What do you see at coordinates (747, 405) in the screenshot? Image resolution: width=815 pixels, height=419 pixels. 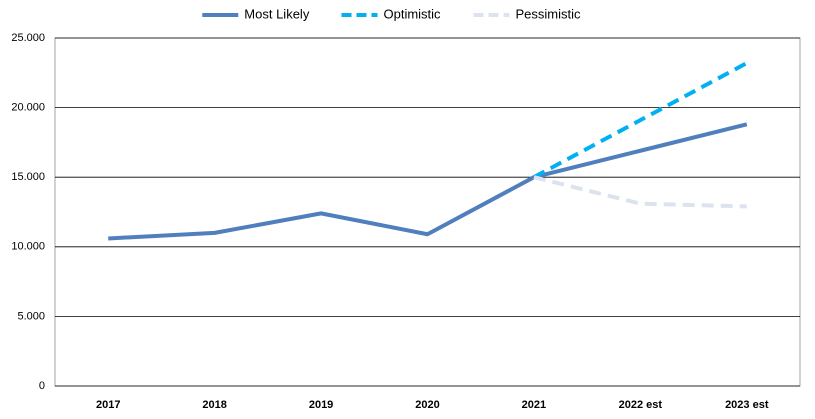 I see `x-tick-label: 2023 est` at bounding box center [747, 405].